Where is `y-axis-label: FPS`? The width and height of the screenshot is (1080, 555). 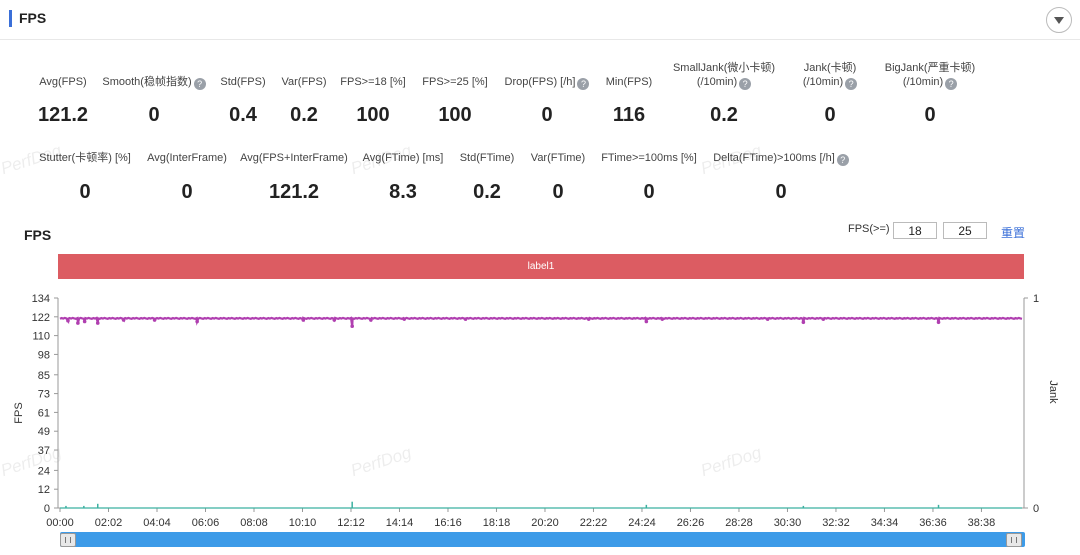 y-axis-label: FPS is located at coordinates (19, 412).